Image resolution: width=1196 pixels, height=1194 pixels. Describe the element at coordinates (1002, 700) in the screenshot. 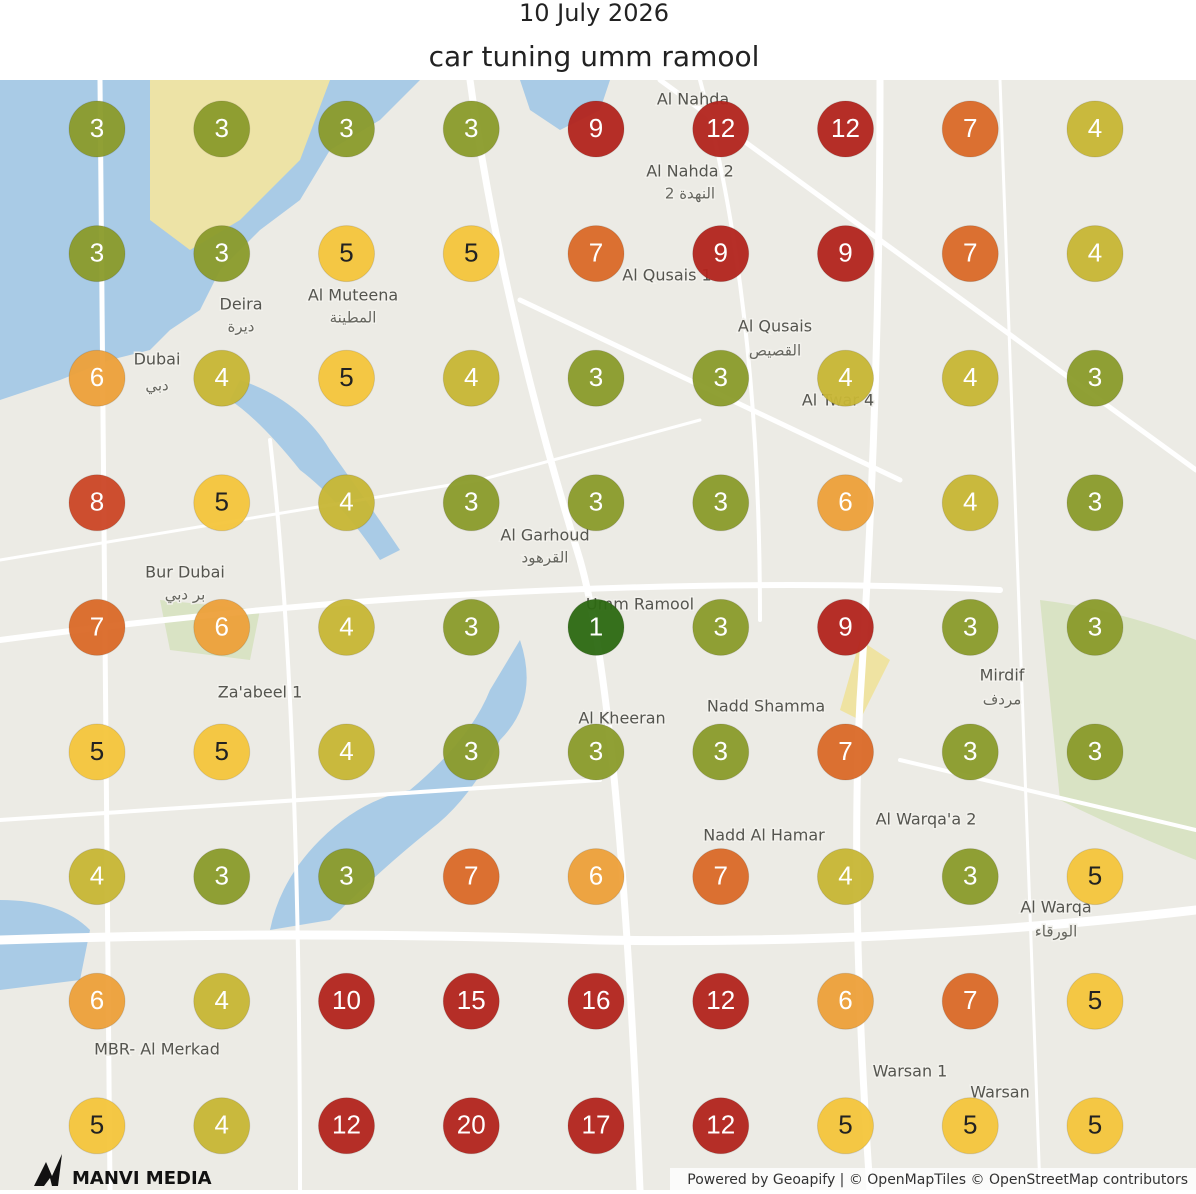

I see `place-label: مردف` at that location.